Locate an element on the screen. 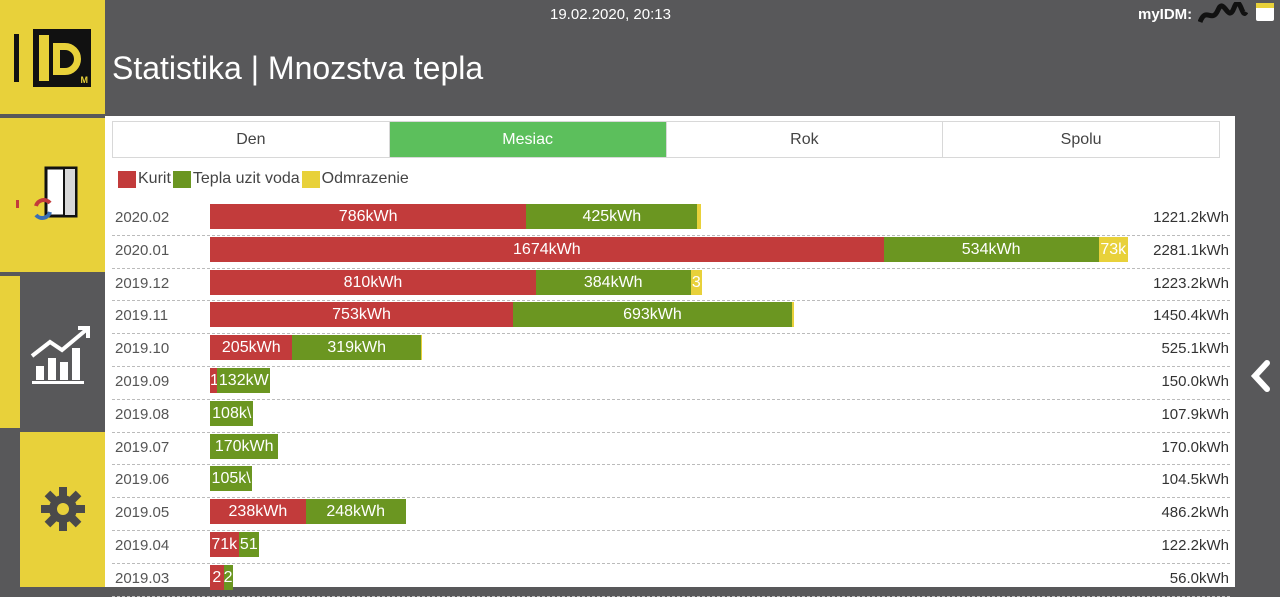  bar-segment-kurit: 2 is located at coordinates (217, 577).